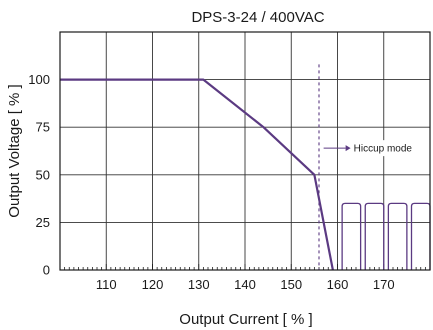 The height and width of the screenshot is (330, 433). What do you see at coordinates (291, 284) in the screenshot?
I see `x-tick-label: 150` at bounding box center [291, 284].